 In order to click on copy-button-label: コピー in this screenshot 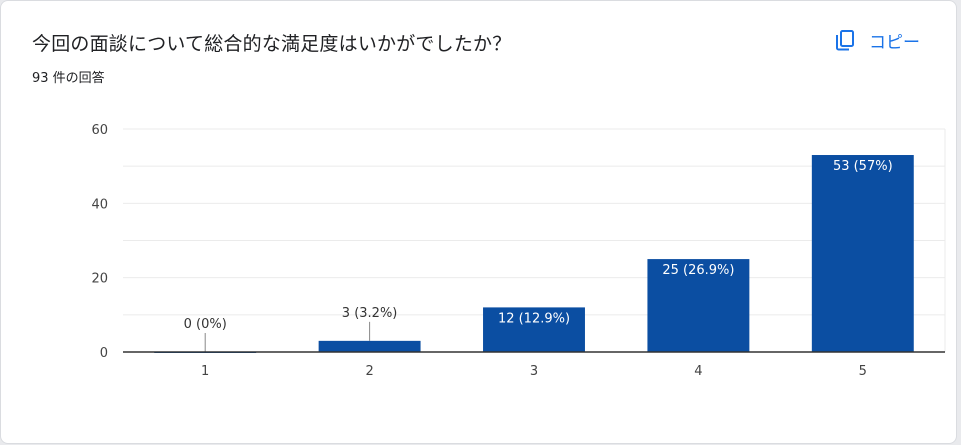, I will do `click(894, 42)`.